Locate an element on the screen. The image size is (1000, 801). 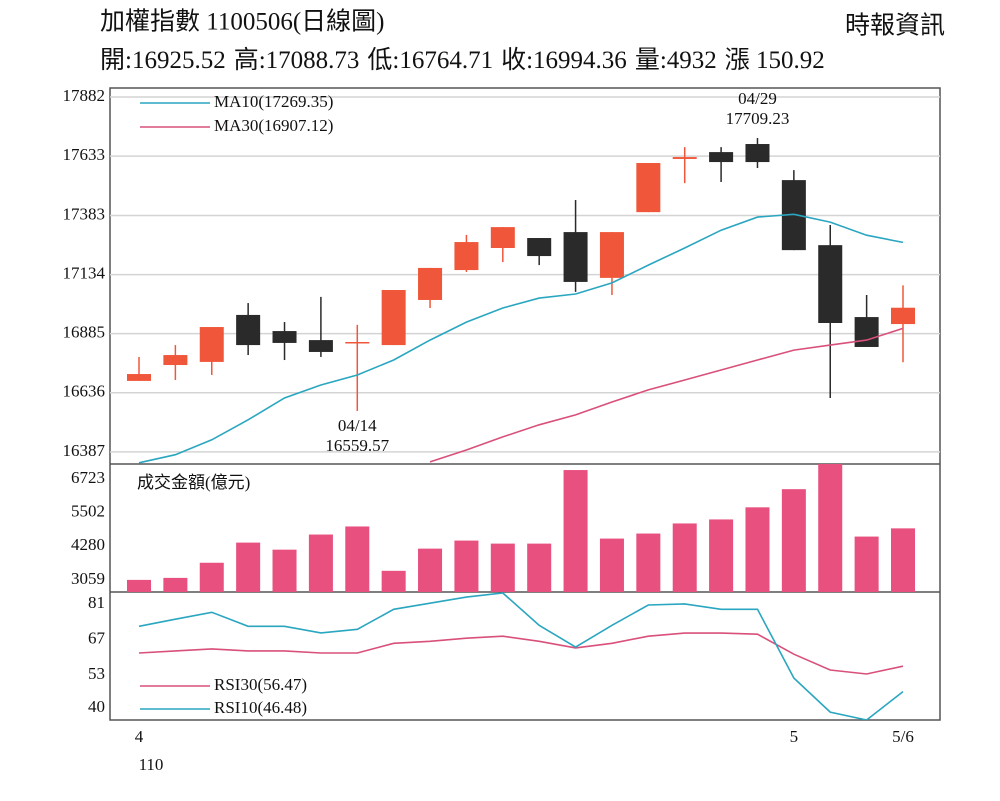
plot-area is located at coordinates (521, 656).